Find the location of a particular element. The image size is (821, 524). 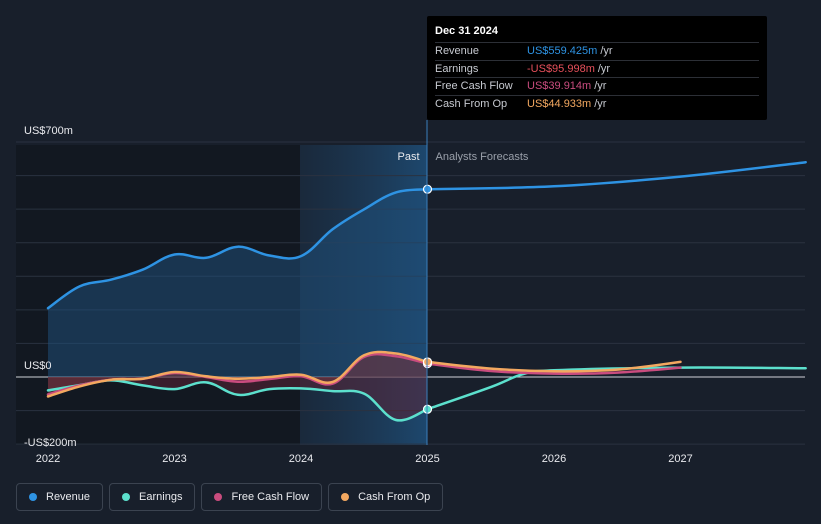

legend-label: Revenue is located at coordinates (68, 497).